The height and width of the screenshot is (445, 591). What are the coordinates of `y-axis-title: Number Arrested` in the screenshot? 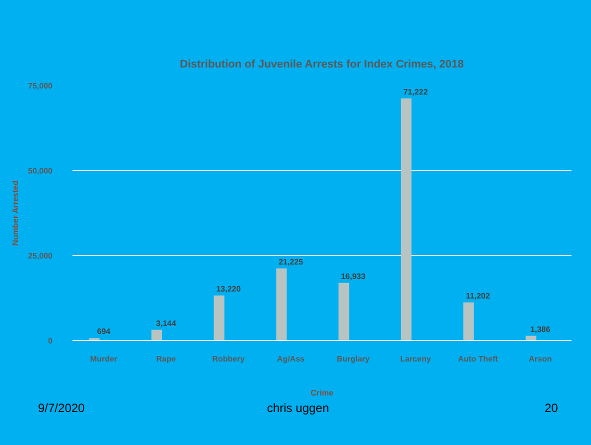 It's located at (15, 213).